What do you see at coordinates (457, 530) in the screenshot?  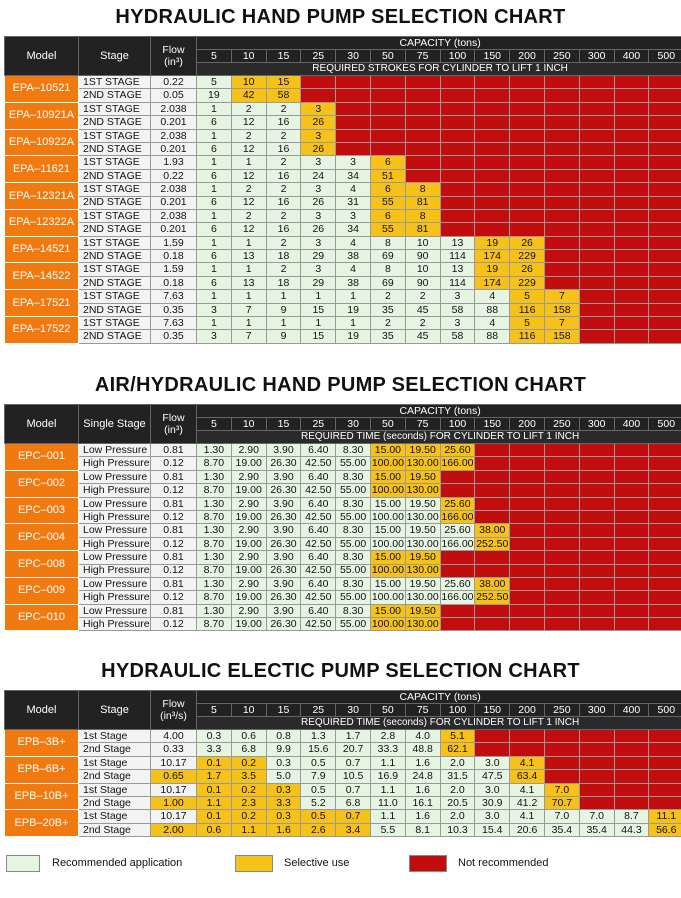 I see `value-cell: 25.60` at bounding box center [457, 530].